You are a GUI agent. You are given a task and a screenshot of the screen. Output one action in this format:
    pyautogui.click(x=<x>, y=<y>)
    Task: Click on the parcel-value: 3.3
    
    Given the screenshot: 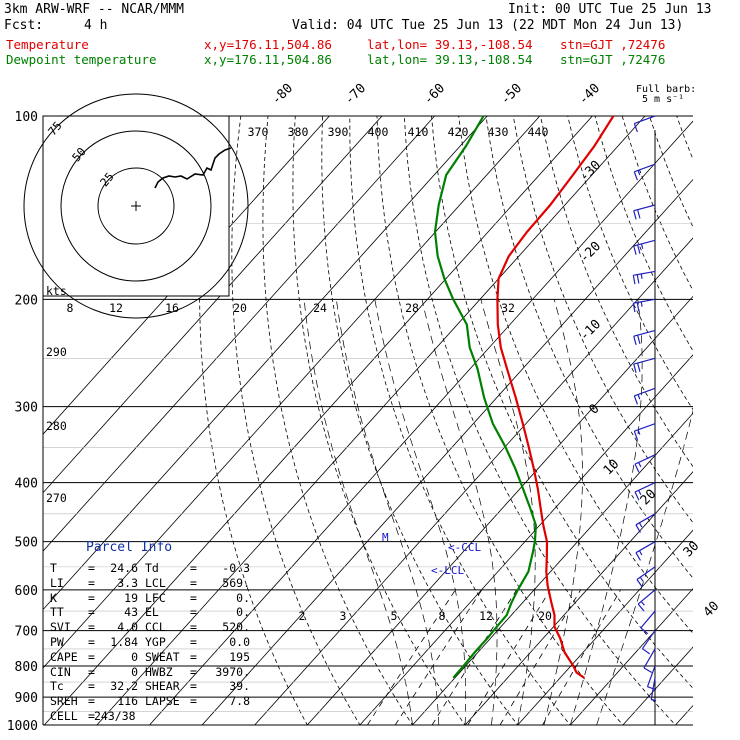 What is the action you would take?
    pyautogui.click(x=127, y=582)
    